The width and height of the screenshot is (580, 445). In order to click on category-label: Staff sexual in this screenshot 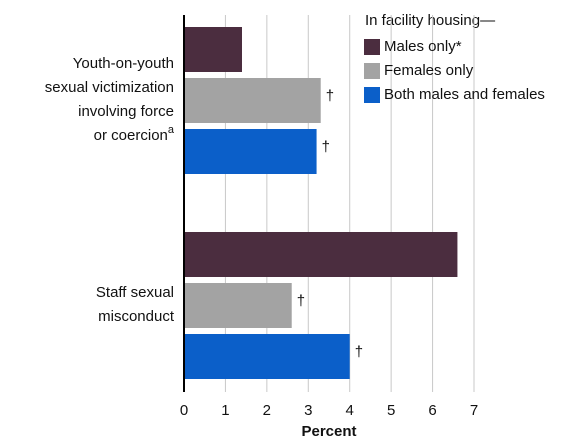, I will do `click(135, 292)`.